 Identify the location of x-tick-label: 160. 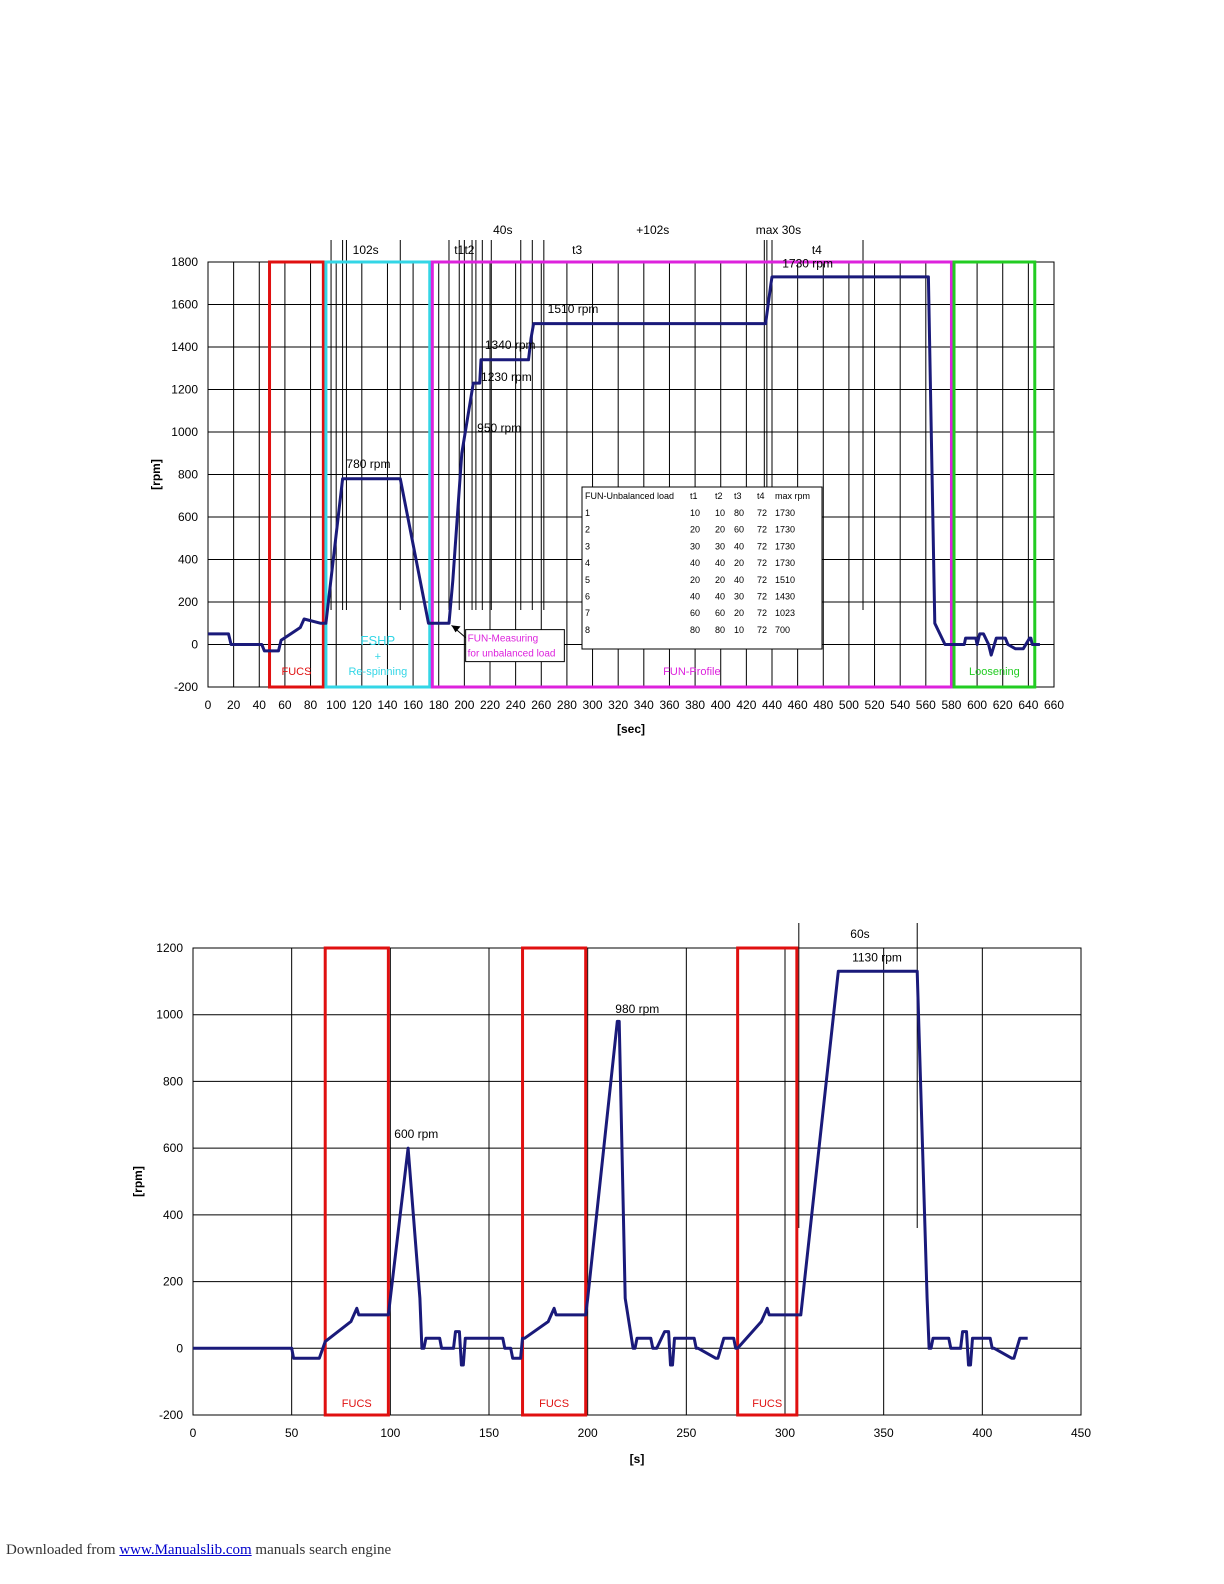
(413, 705).